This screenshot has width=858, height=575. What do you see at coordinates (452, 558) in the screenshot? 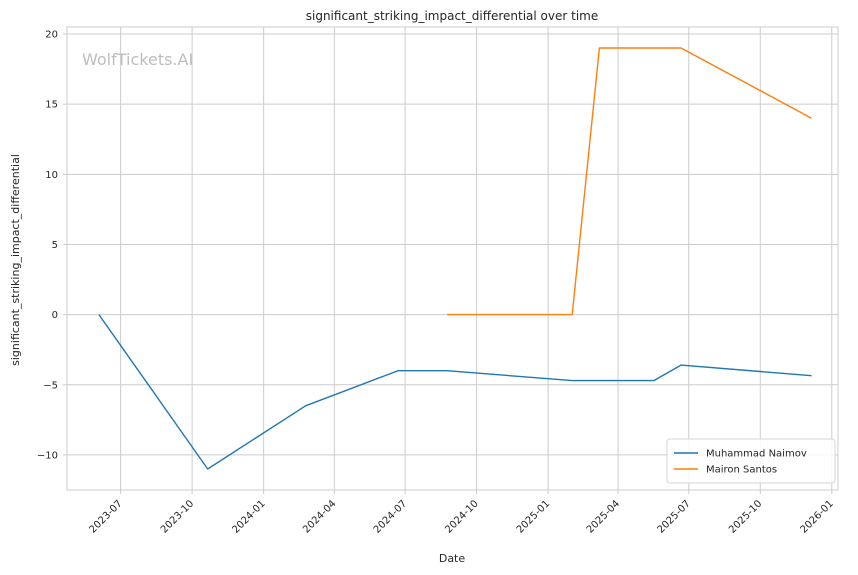
I see `x-axis-label: Date` at bounding box center [452, 558].